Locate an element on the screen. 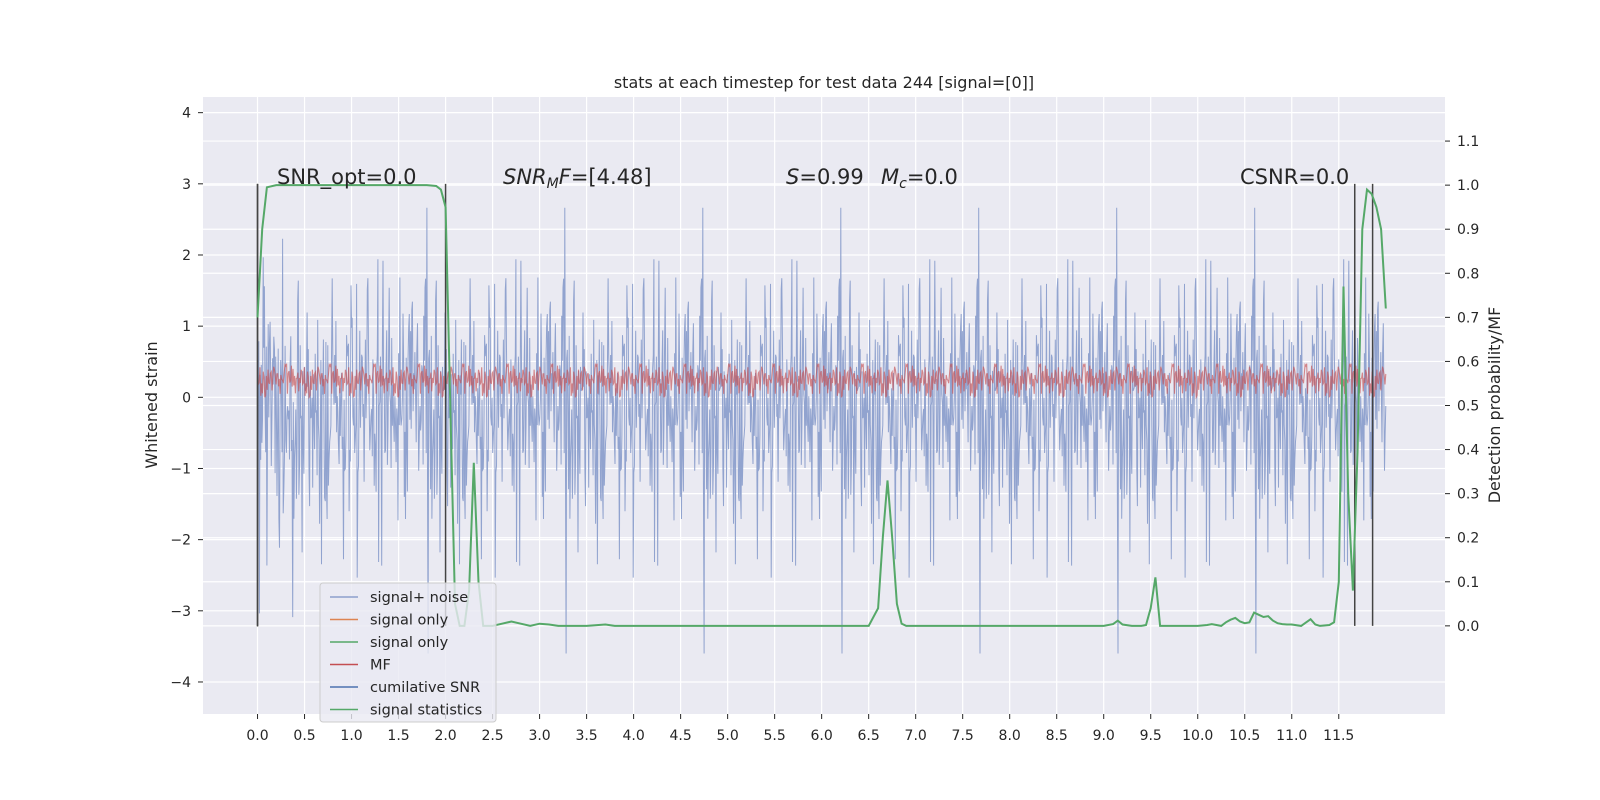 The width and height of the screenshot is (1600, 800). x-tick-label: 0.0 is located at coordinates (257, 736).